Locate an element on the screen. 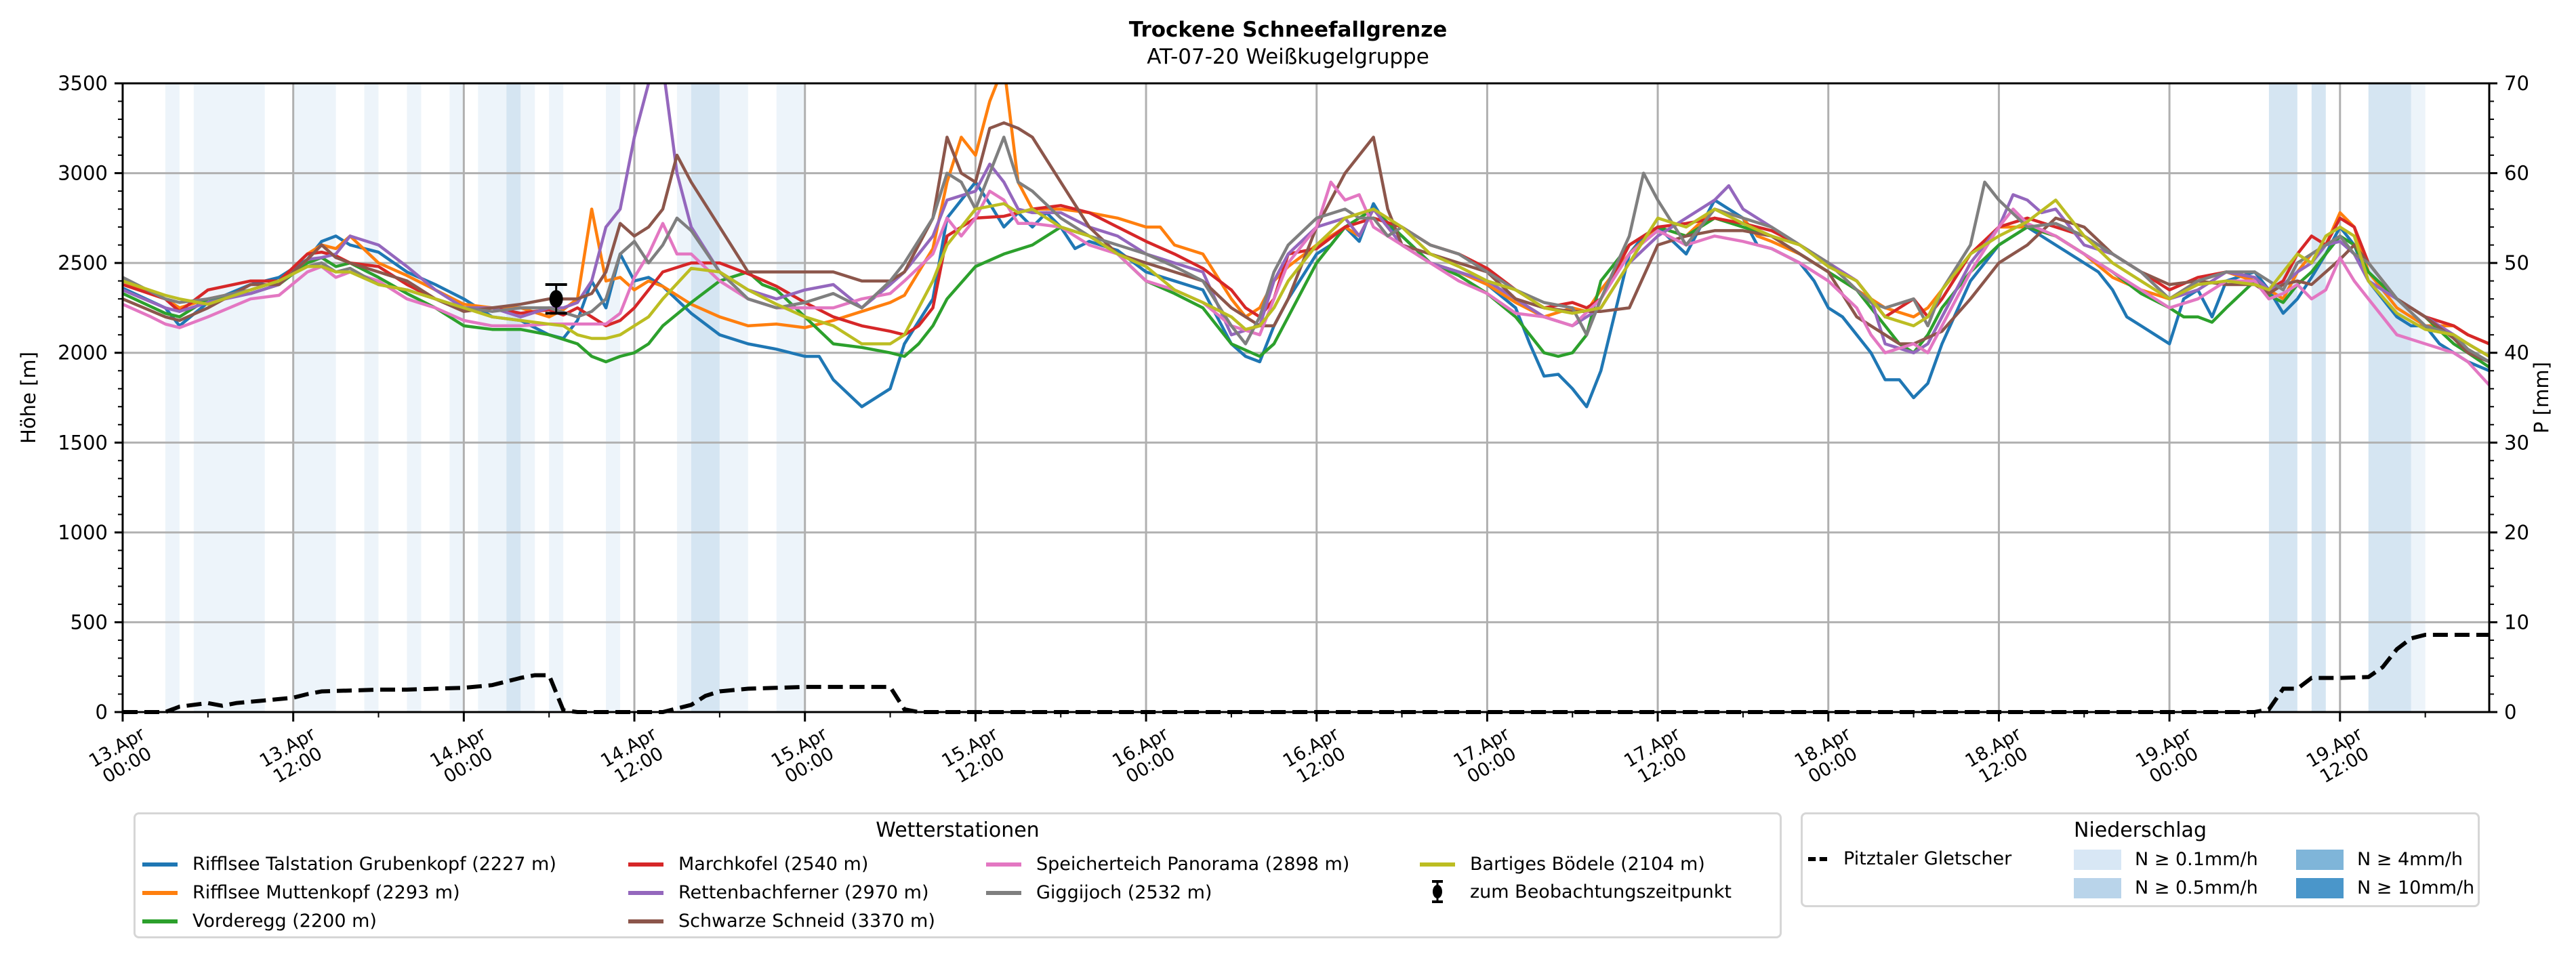 The height and width of the screenshot is (958, 2576). y-tick-label: 3000 is located at coordinates (83, 173).